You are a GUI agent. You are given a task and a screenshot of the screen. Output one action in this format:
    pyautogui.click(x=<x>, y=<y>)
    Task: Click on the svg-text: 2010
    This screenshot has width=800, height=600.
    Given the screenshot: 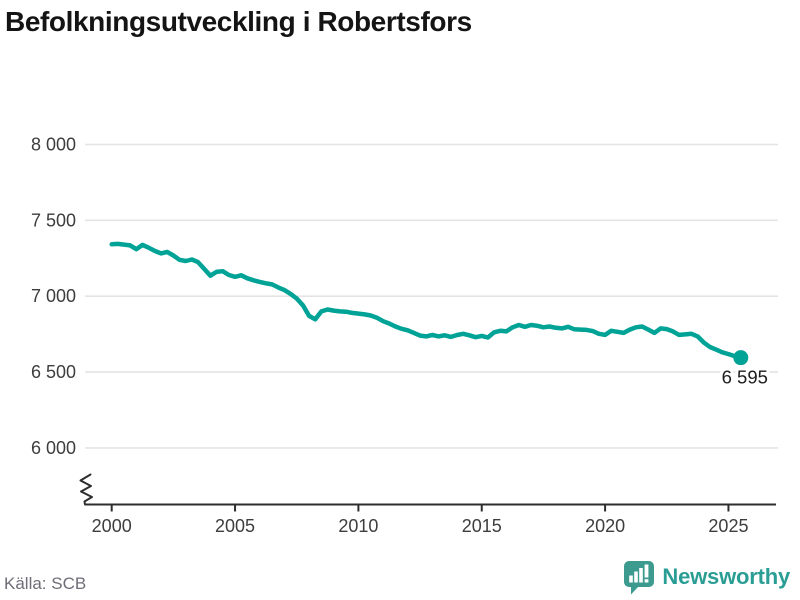 What is the action you would take?
    pyautogui.click(x=358, y=526)
    